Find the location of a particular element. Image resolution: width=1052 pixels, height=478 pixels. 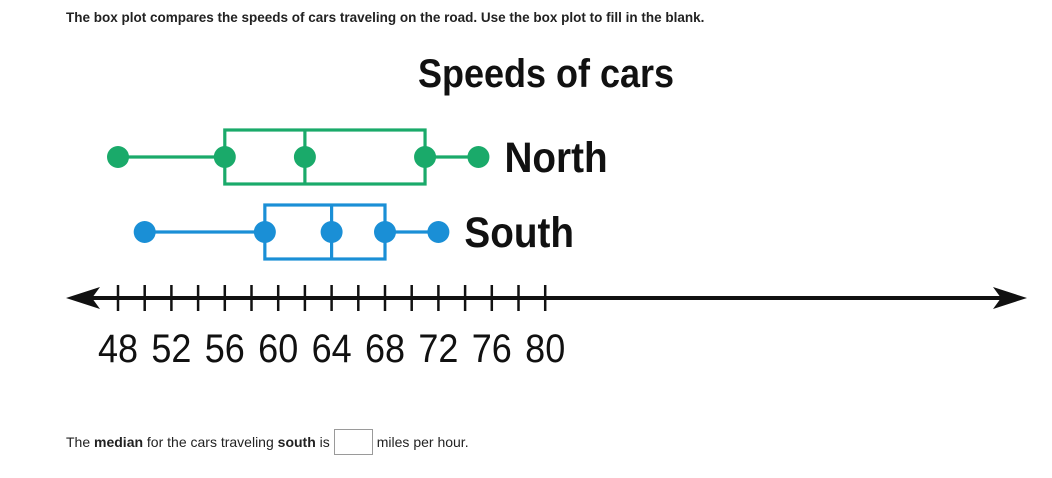

north-point-min is located at coordinates (118, 157).